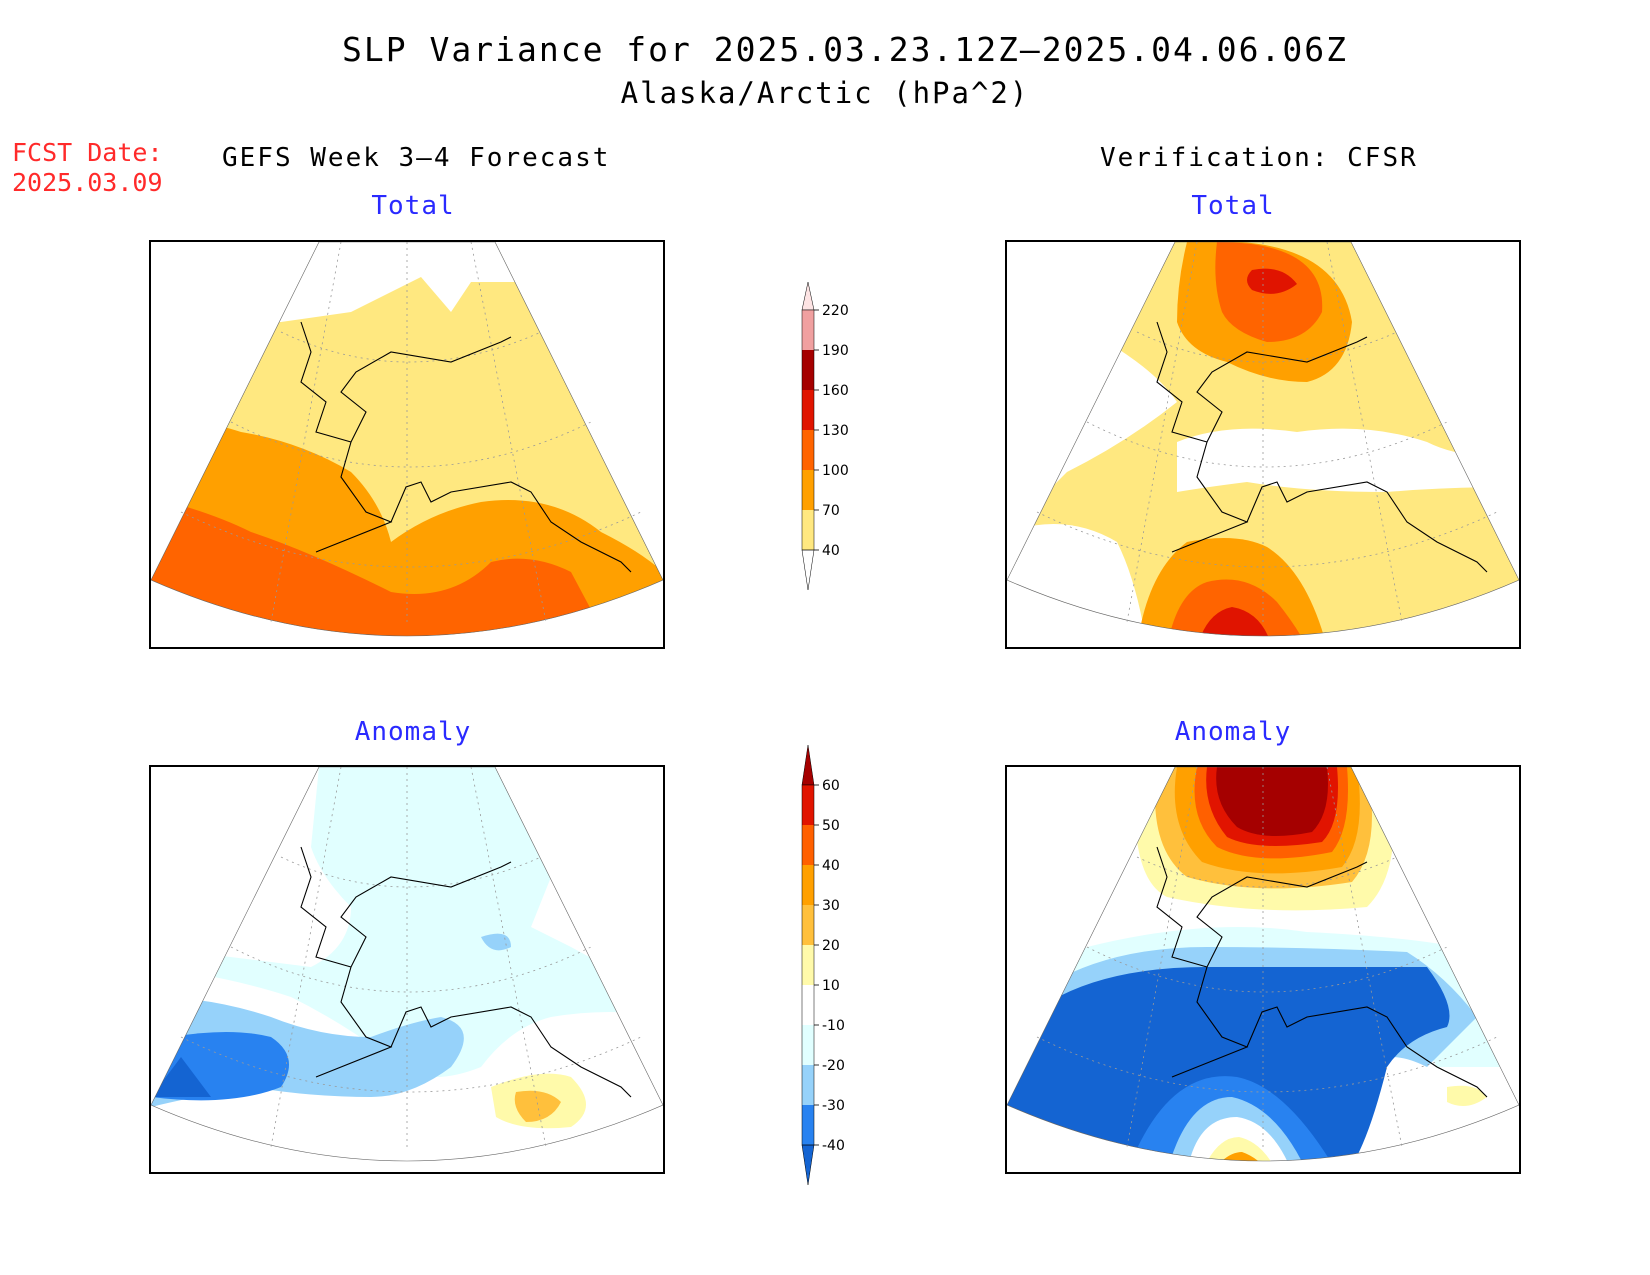  Describe the element at coordinates (87, 182) in the screenshot. I see `forecast-date-value: 2025.03.09` at that location.